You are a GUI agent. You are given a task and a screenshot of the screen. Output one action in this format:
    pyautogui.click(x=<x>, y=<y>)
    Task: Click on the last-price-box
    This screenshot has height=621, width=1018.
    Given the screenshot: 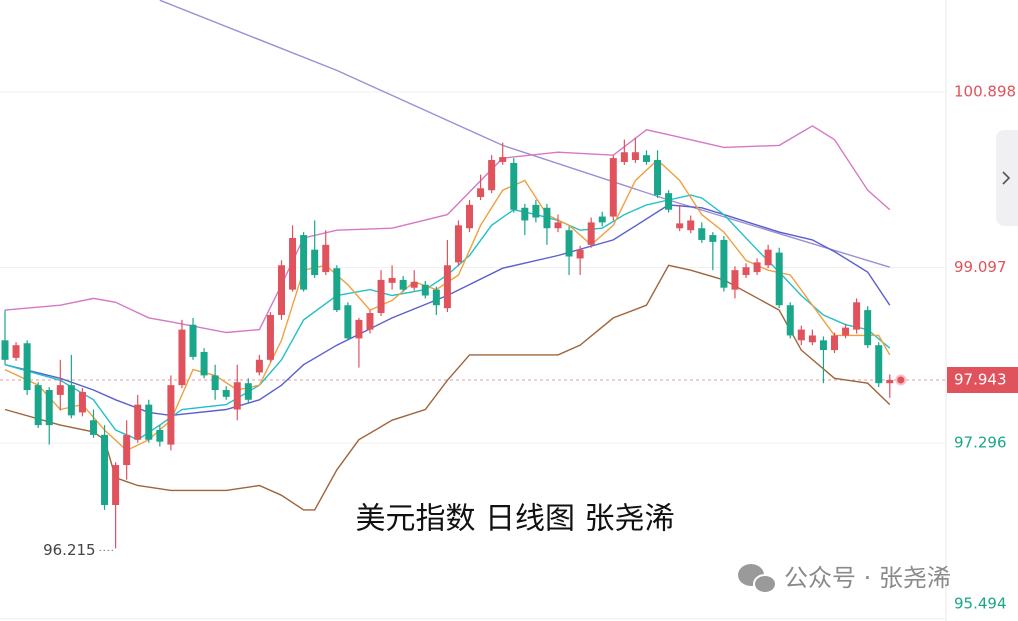 What is the action you would take?
    pyautogui.click(x=982, y=379)
    